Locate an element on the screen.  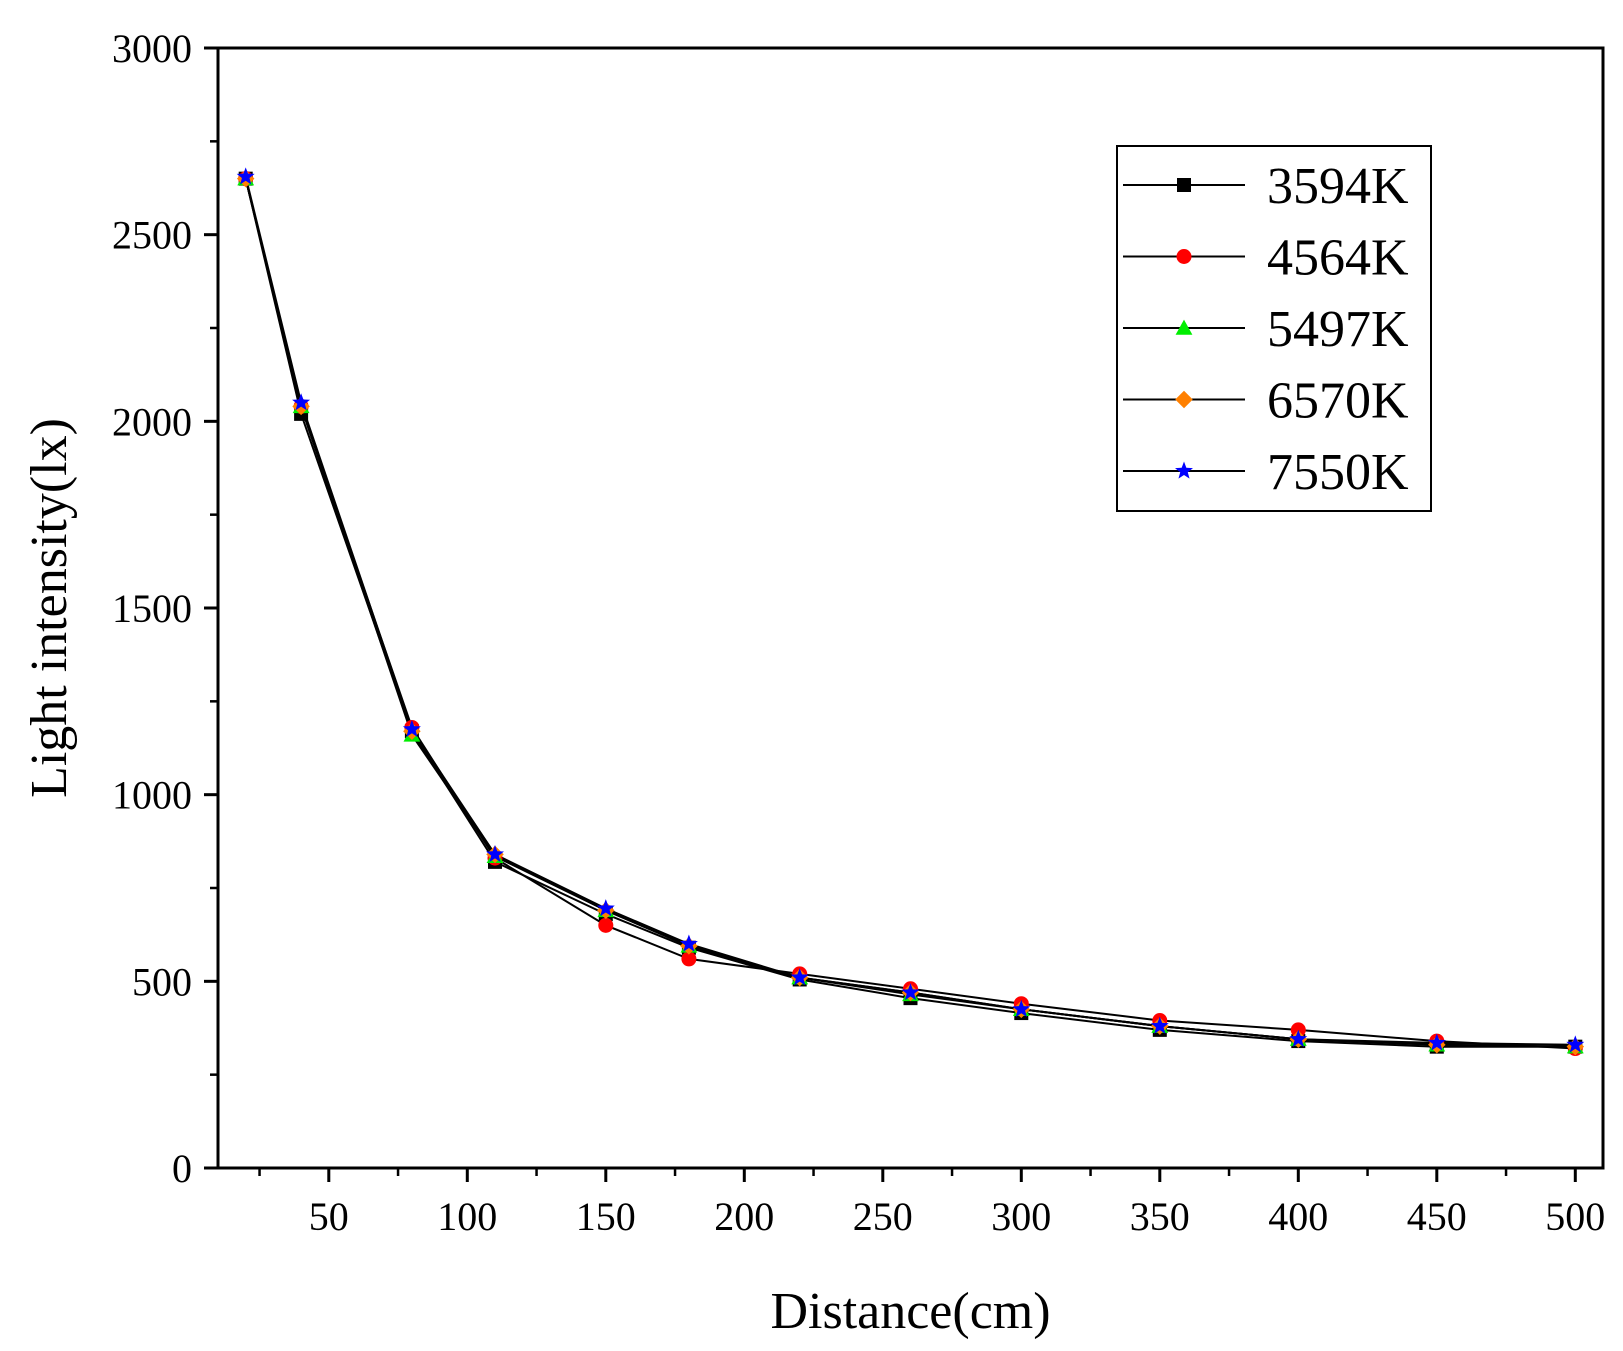
legend-label: 5497K is located at coordinates (1338, 329).